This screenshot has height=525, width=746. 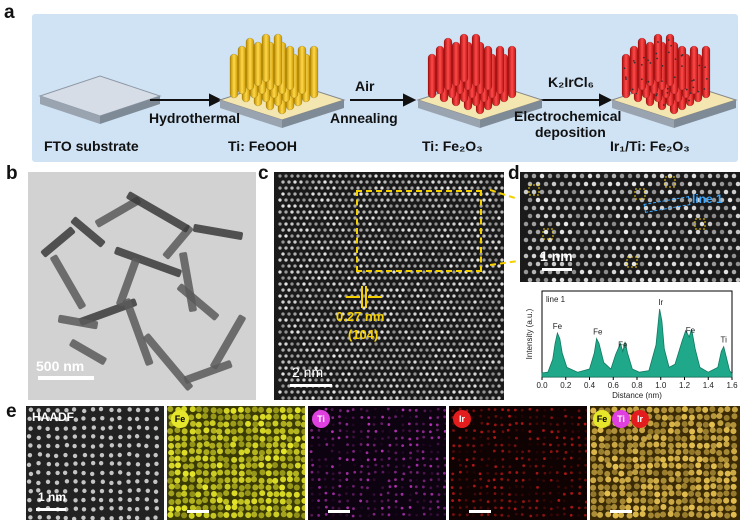 What do you see at coordinates (128, 282) in the screenshot?
I see `tem-nanorod` at bounding box center [128, 282].